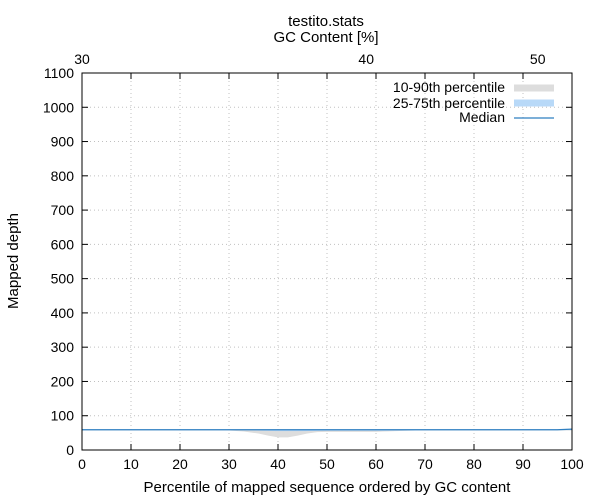 The width and height of the screenshot is (600, 500). What do you see at coordinates (449, 87) in the screenshot?
I see `legend-label-10-90: 10-90th percentile` at bounding box center [449, 87].